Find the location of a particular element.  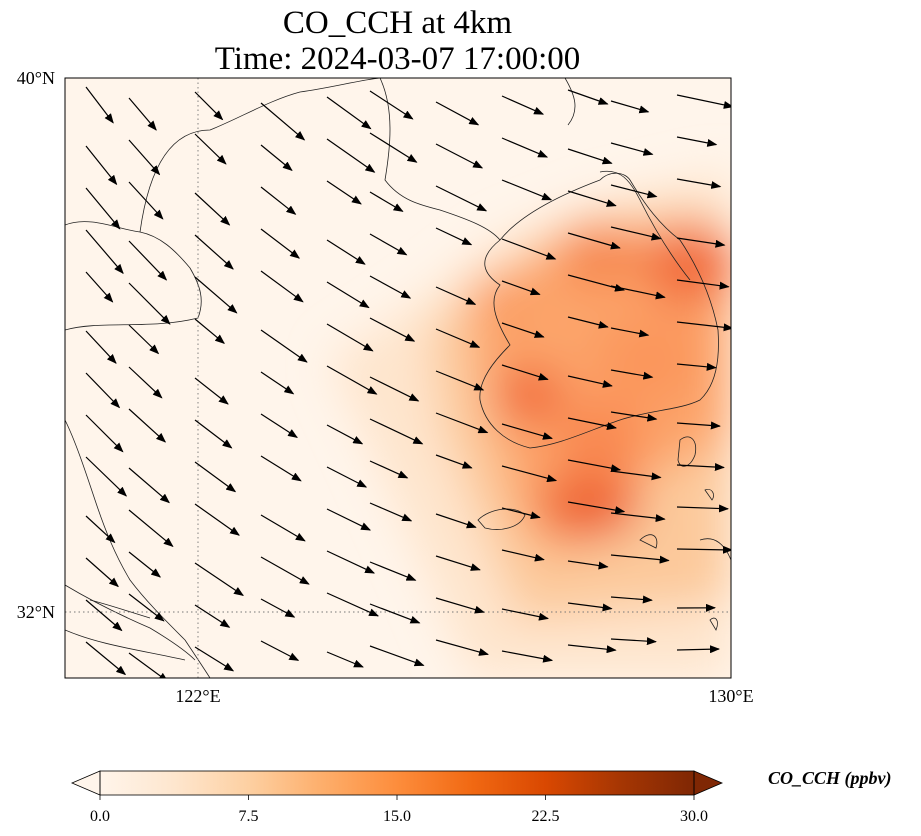

lat-tick-32: 32°N is located at coordinates (36, 612).